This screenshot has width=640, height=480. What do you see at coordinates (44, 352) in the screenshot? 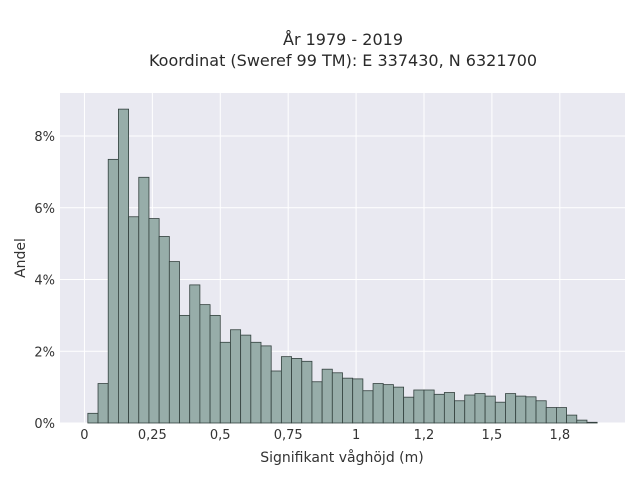
I see `y-tick-label: 2%` at bounding box center [44, 352].